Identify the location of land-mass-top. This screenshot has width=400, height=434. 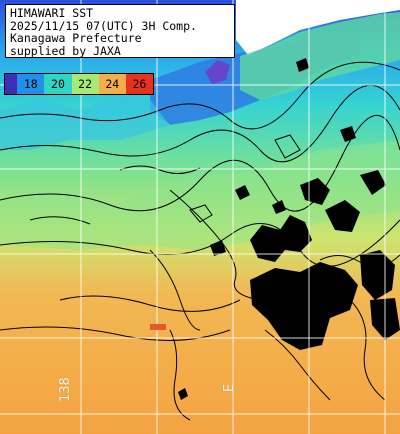
(318, 27).